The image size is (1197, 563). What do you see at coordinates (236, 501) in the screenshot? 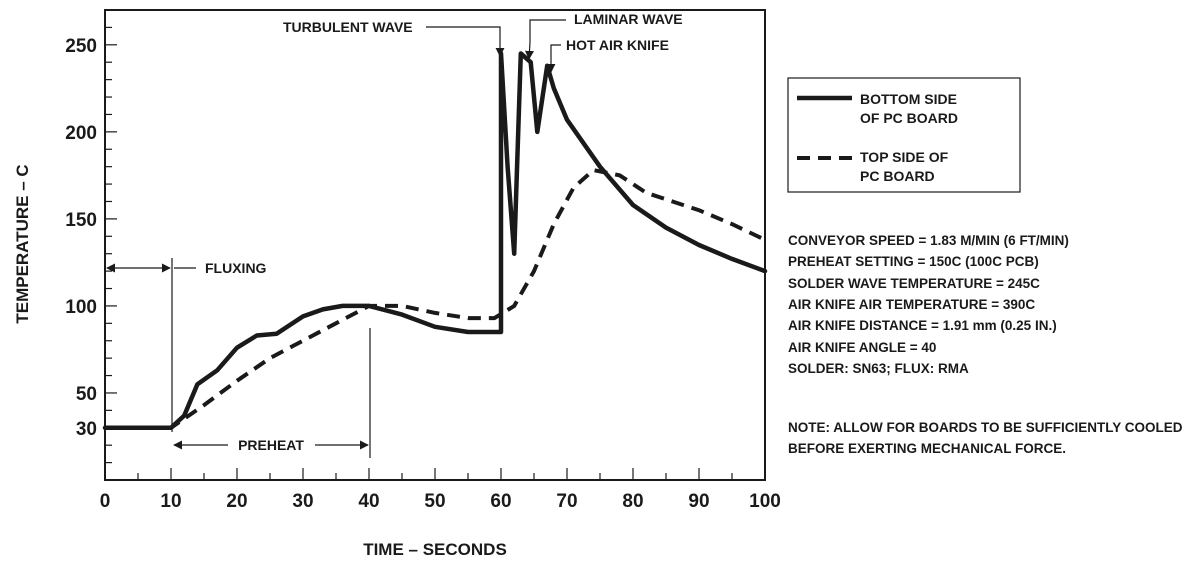
I see `x-tick-label: 20` at bounding box center [236, 501].